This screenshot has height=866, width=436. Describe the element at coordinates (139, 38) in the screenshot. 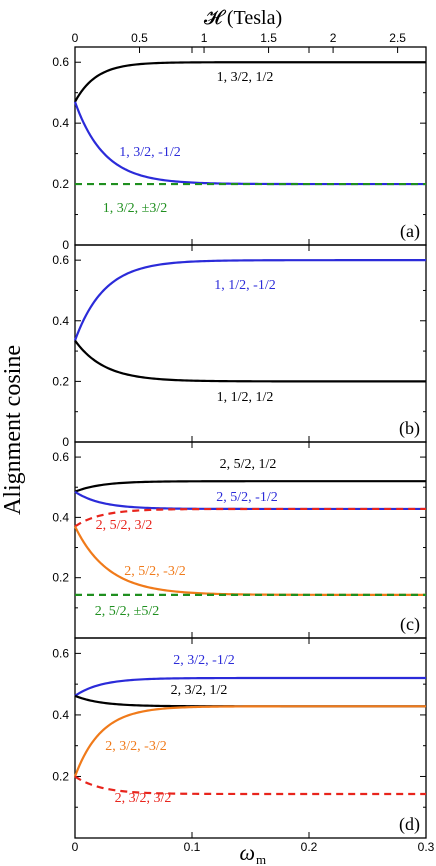

I see `top-axis-tick-label: 0.5` at that location.